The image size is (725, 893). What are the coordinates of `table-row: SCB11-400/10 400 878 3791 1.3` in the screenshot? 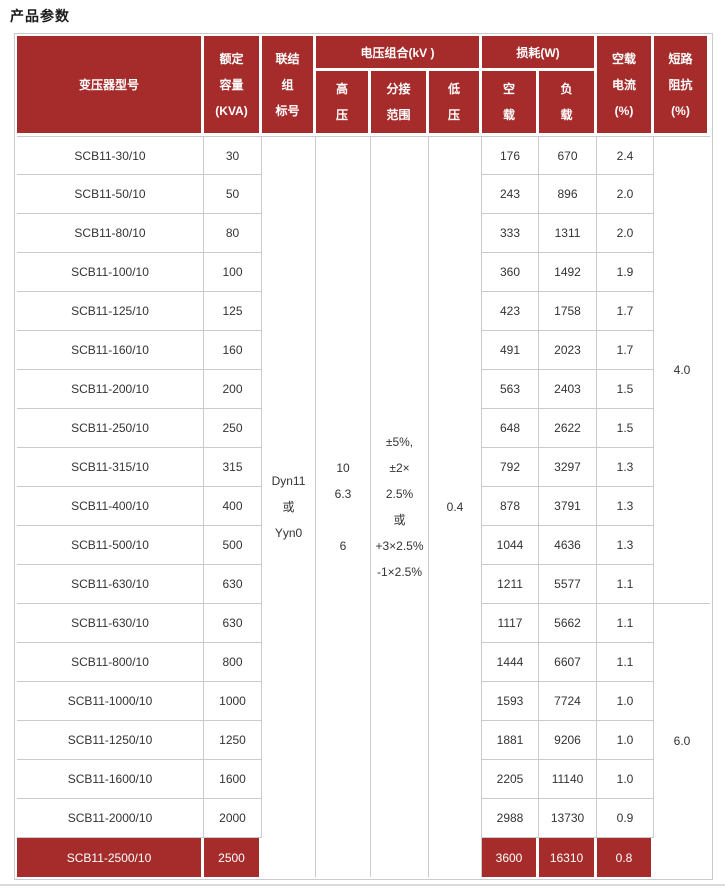 It's located at (363, 506).